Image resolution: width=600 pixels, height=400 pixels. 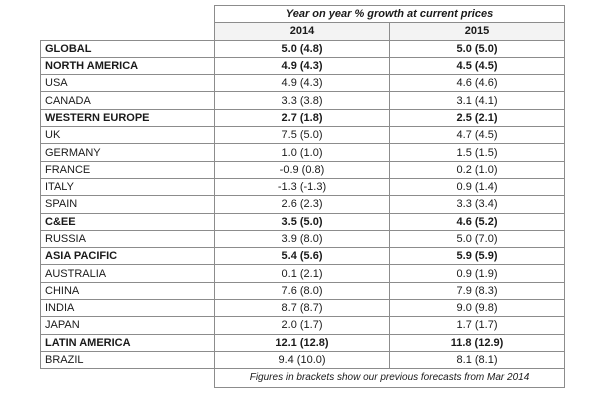 What do you see at coordinates (477, 48) in the screenshot?
I see `value-2015-cell: 5.0 (5.0)` at bounding box center [477, 48].